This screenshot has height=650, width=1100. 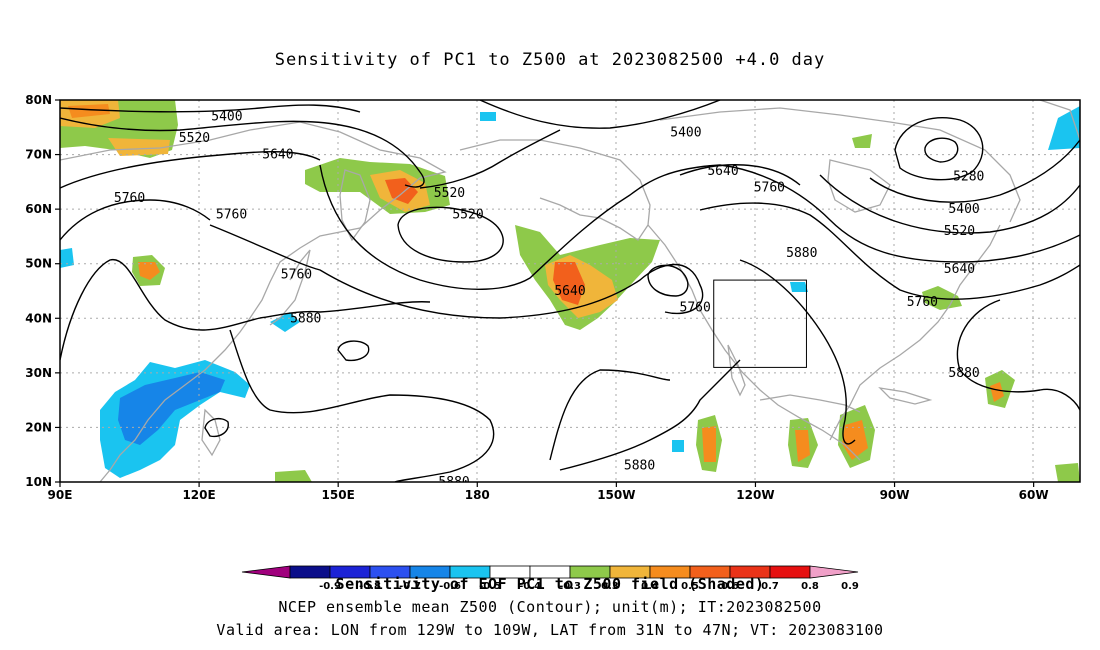 What do you see at coordinates (338, 495) in the screenshot?
I see `lon-tick-label: 150E` at bounding box center [338, 495].